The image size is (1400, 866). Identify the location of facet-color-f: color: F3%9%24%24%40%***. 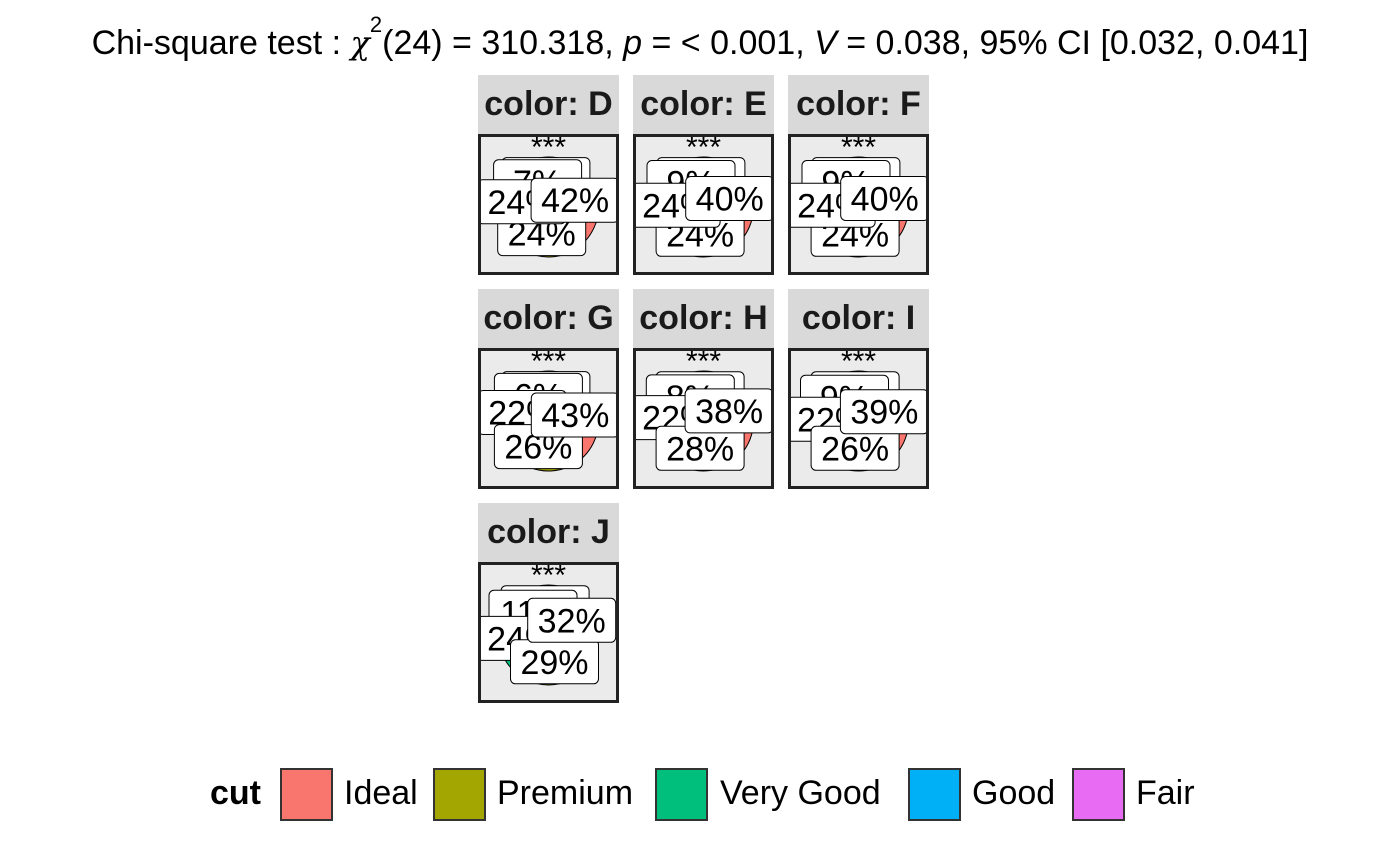
(858, 175).